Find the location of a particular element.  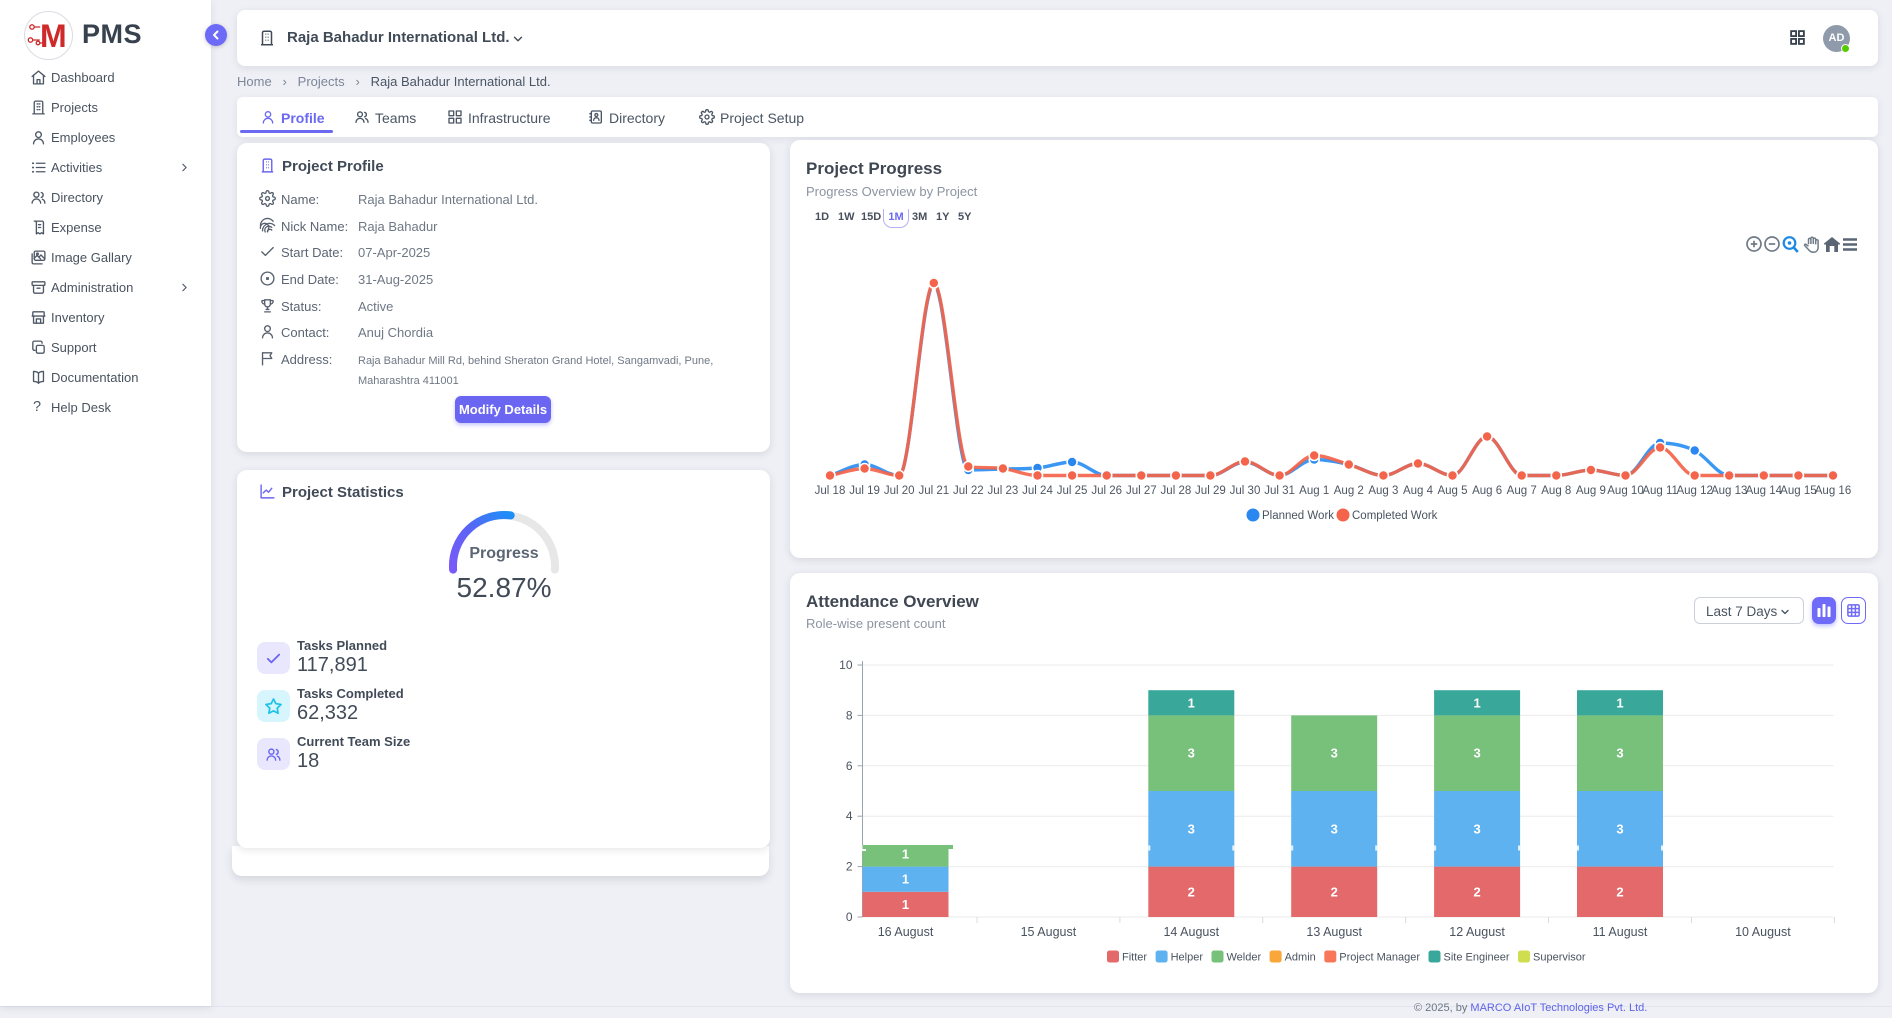

svg-text: Aug 5 is located at coordinates (1452, 491).